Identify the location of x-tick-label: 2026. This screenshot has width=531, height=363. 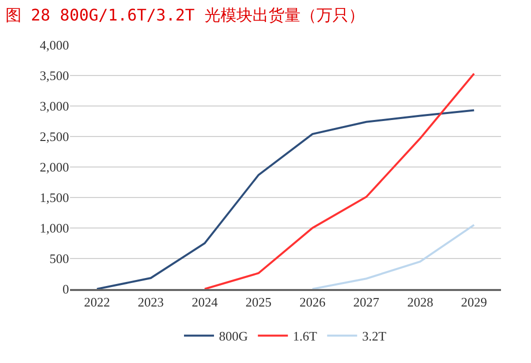
(312, 302).